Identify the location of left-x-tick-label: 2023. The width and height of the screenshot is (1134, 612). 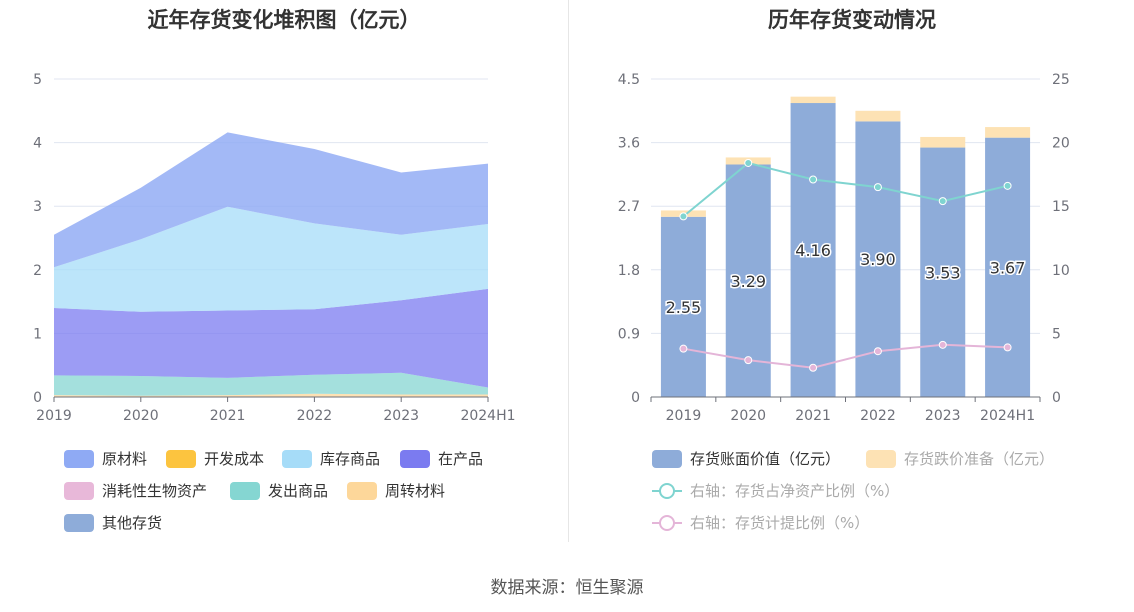
(401, 416).